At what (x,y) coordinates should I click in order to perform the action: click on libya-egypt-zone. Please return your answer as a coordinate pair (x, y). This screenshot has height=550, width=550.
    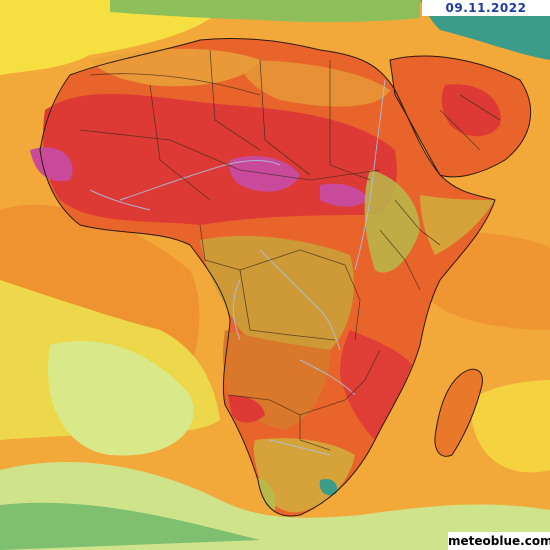
    Looking at the image, I should click on (315, 83).